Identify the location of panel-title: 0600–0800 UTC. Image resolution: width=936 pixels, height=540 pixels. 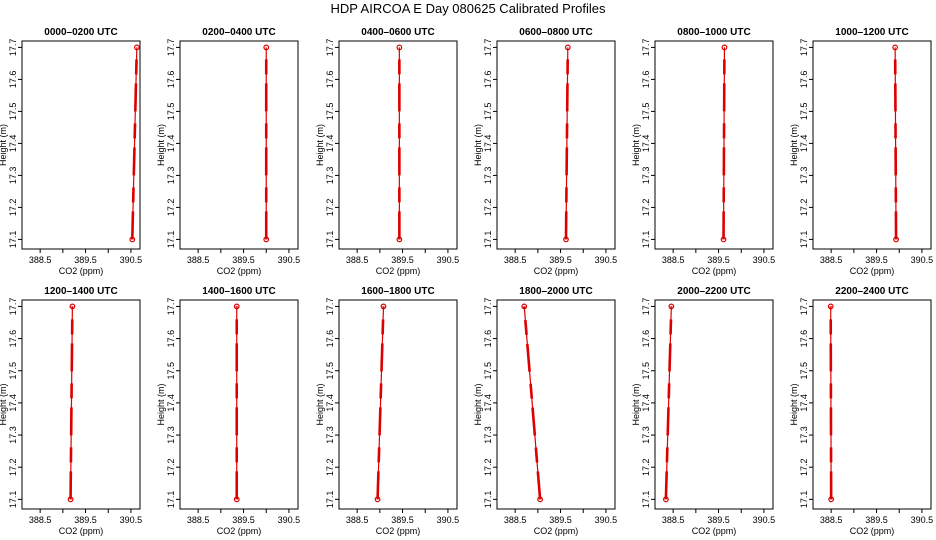
(555, 32).